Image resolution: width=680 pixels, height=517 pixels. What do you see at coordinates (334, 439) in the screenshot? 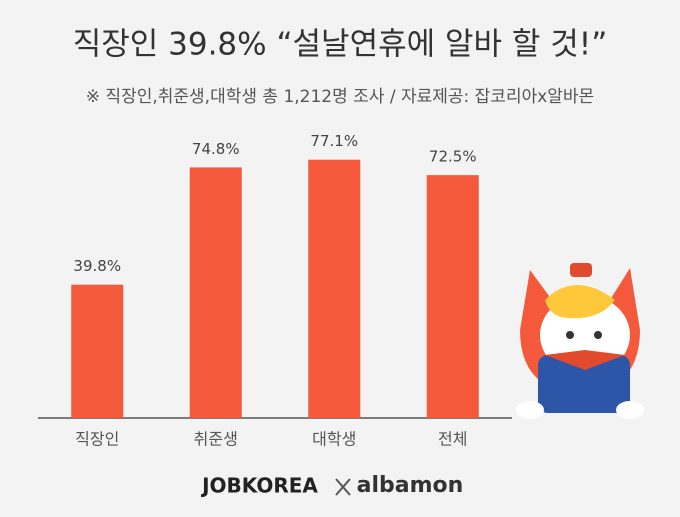
I see `x-tick-label: 대학생` at bounding box center [334, 439].